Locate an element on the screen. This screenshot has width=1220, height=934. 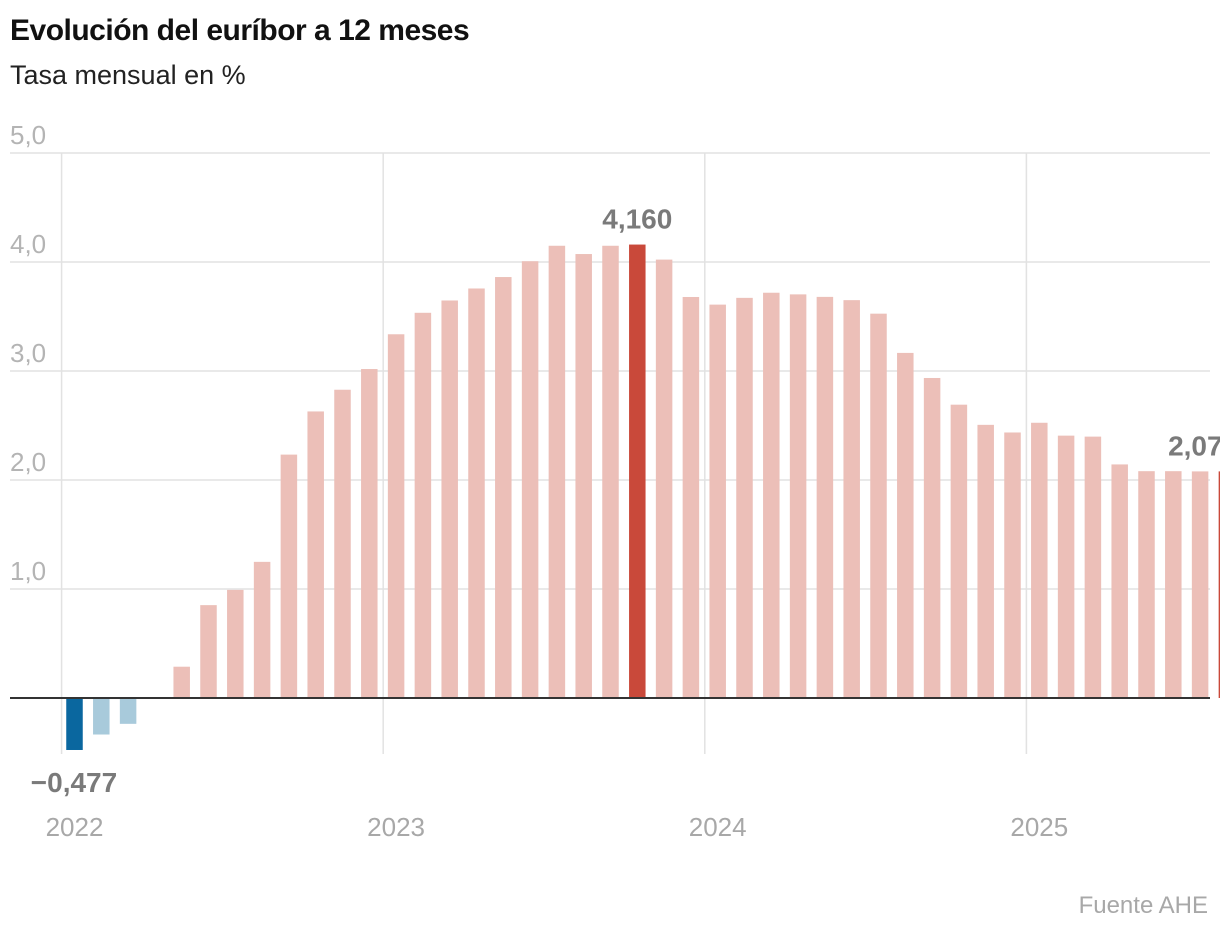
chart-subtitle: Tasa mensual en % is located at coordinates (128, 75).